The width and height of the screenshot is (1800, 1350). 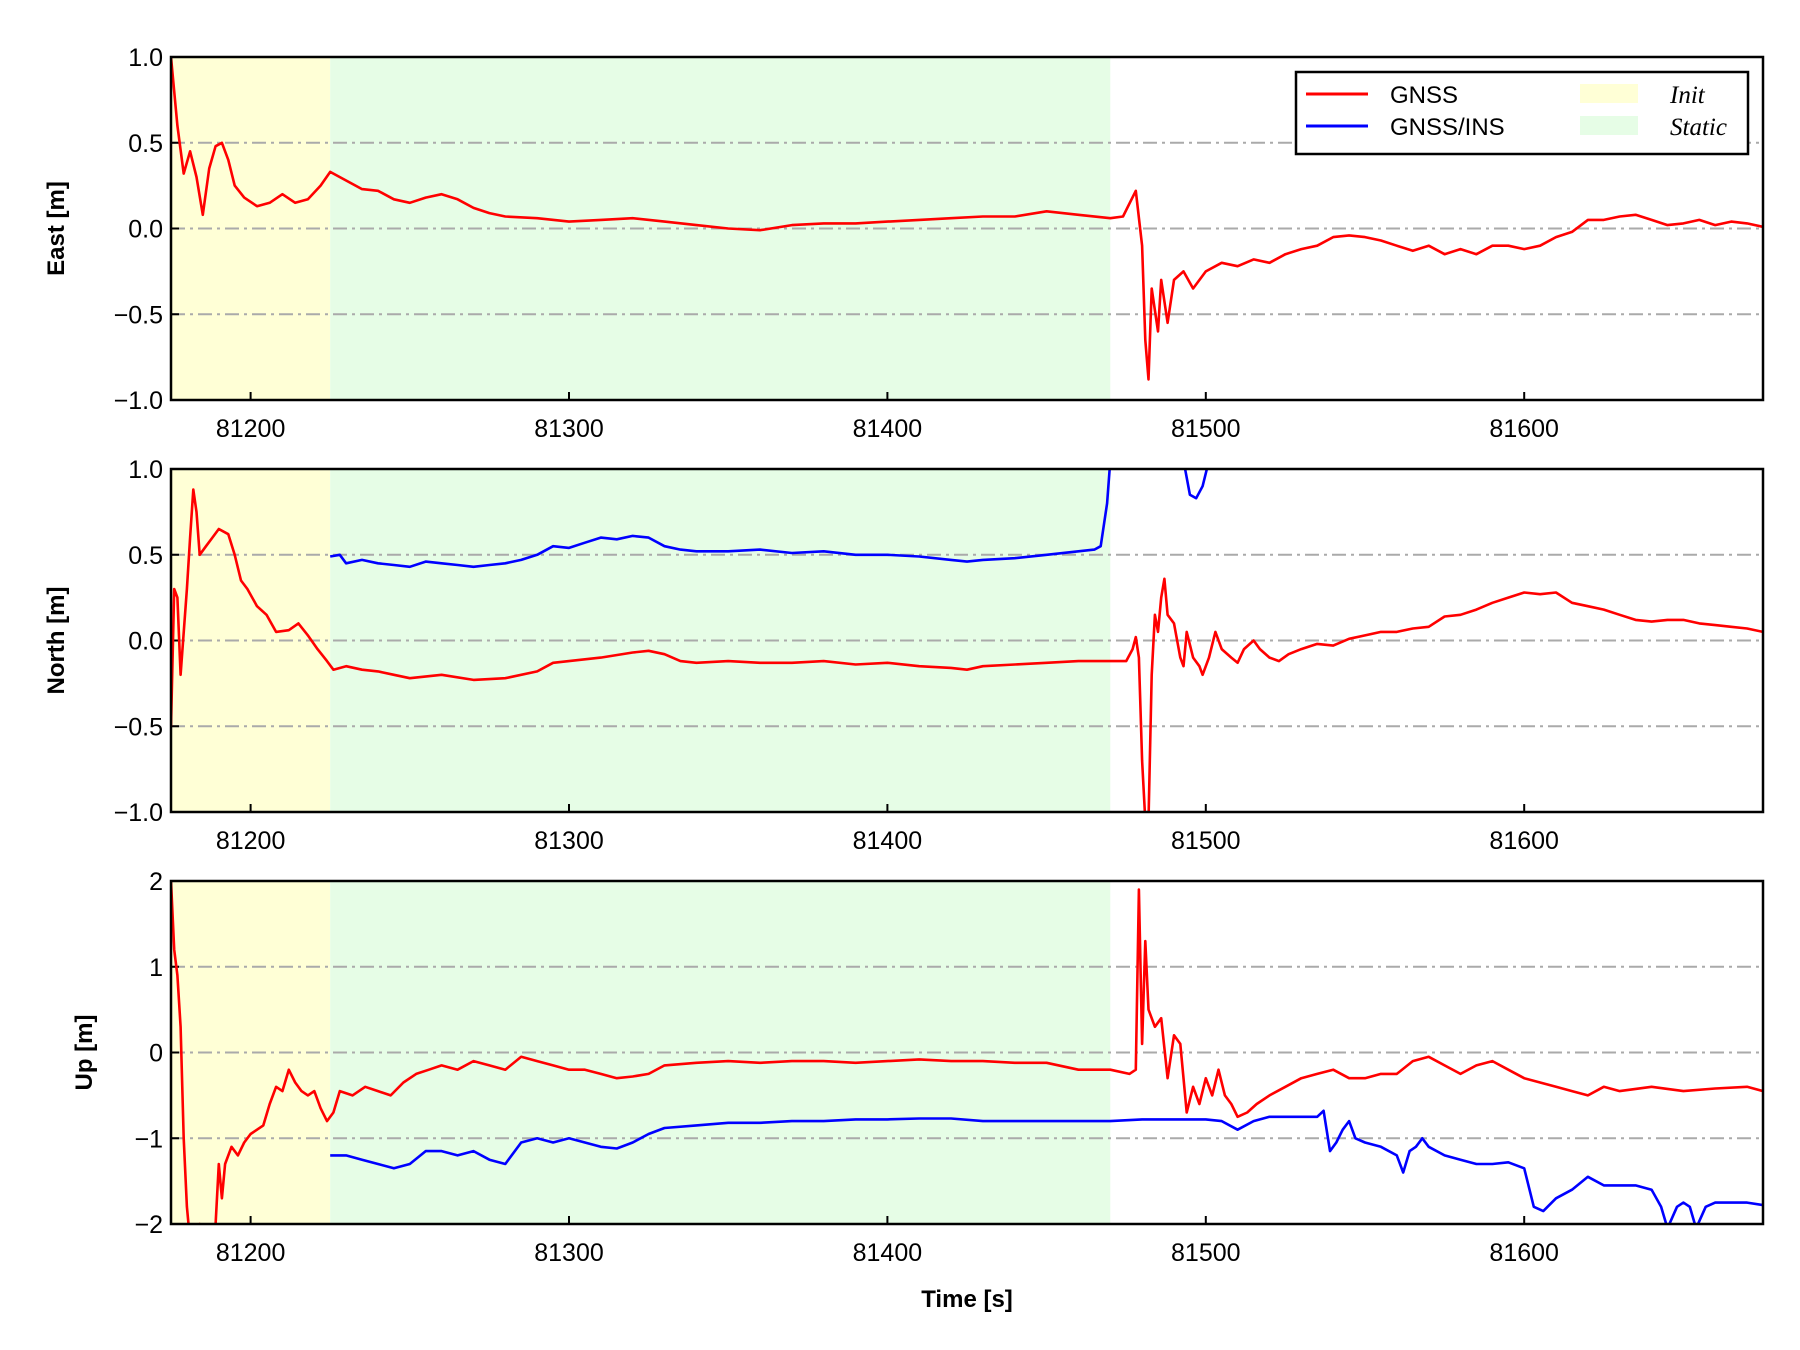 What do you see at coordinates (156, 1054) in the screenshot?
I see `y-tick-label: 0` at bounding box center [156, 1054].